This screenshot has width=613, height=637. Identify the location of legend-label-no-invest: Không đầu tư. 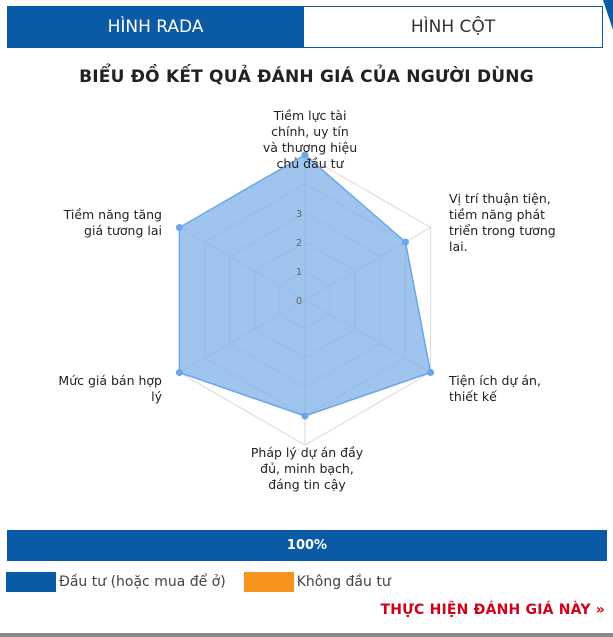
(343, 582).